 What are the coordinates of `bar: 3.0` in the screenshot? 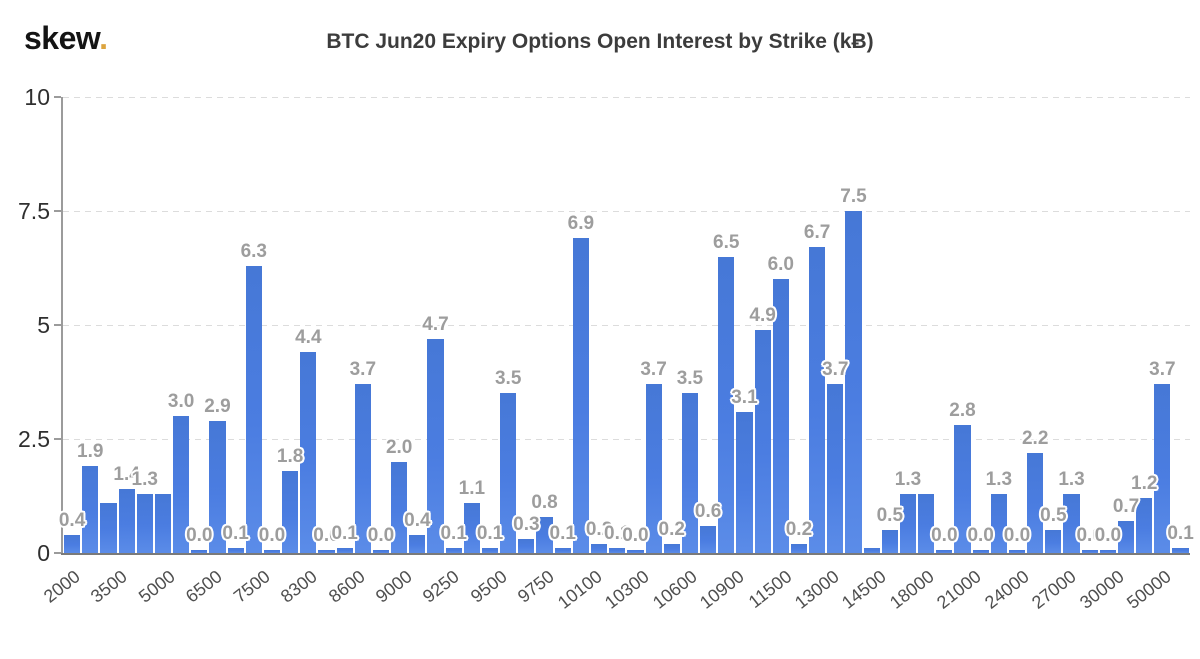 It's located at (181, 472).